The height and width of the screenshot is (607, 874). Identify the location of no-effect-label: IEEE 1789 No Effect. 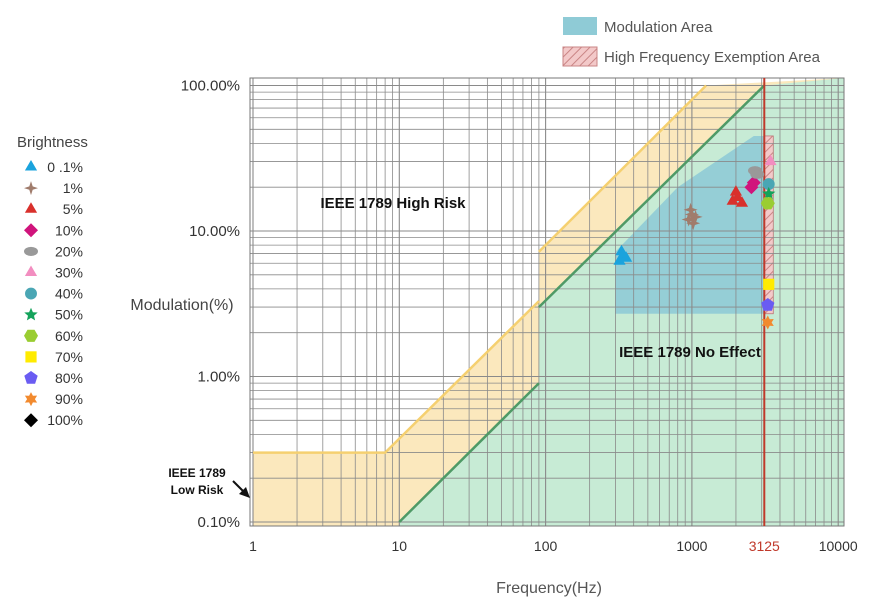
(690, 352).